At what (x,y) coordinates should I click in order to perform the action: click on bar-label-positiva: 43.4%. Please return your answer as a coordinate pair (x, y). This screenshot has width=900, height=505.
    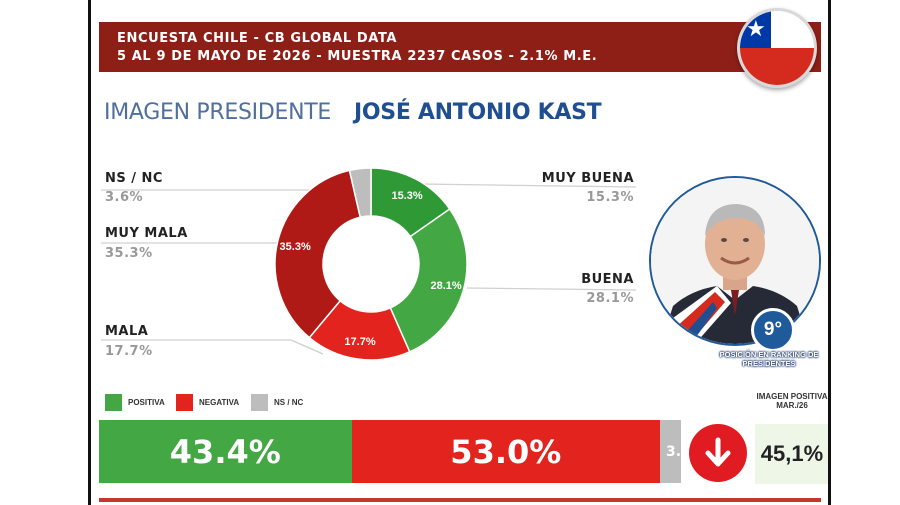
    Looking at the image, I should click on (225, 451).